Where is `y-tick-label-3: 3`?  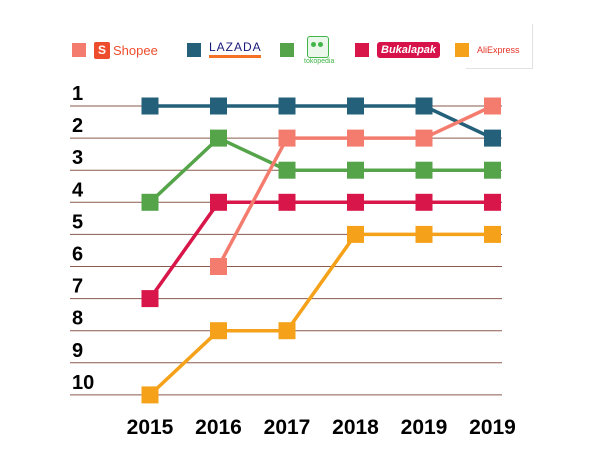 y-tick-label-3: 3 is located at coordinates (77, 158).